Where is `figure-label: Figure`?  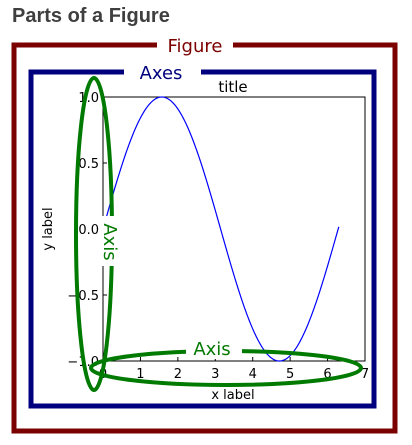
figure-label: Figure is located at coordinates (195, 46).